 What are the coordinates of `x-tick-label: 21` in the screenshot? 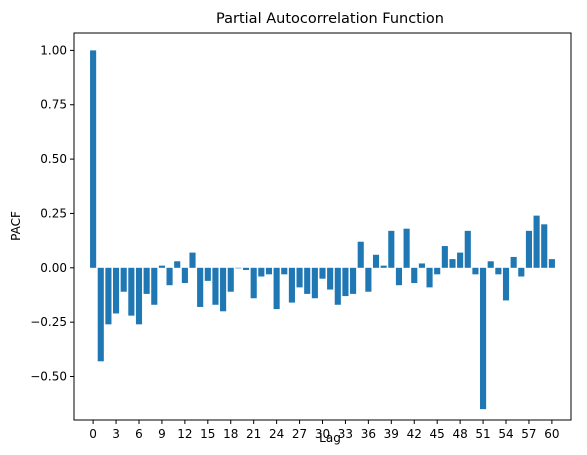 It's located at (253, 434).